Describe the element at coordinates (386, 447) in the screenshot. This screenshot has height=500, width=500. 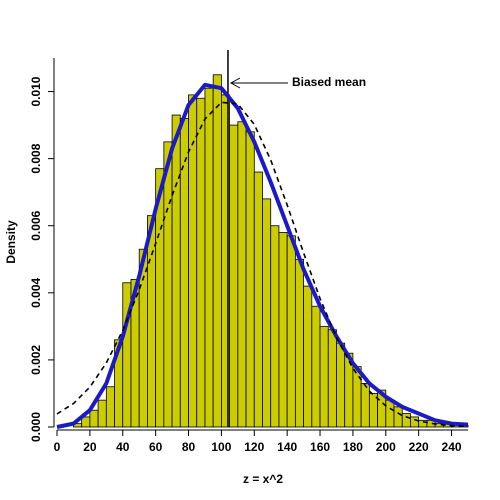
I see `x-tick-label: 200` at that location.